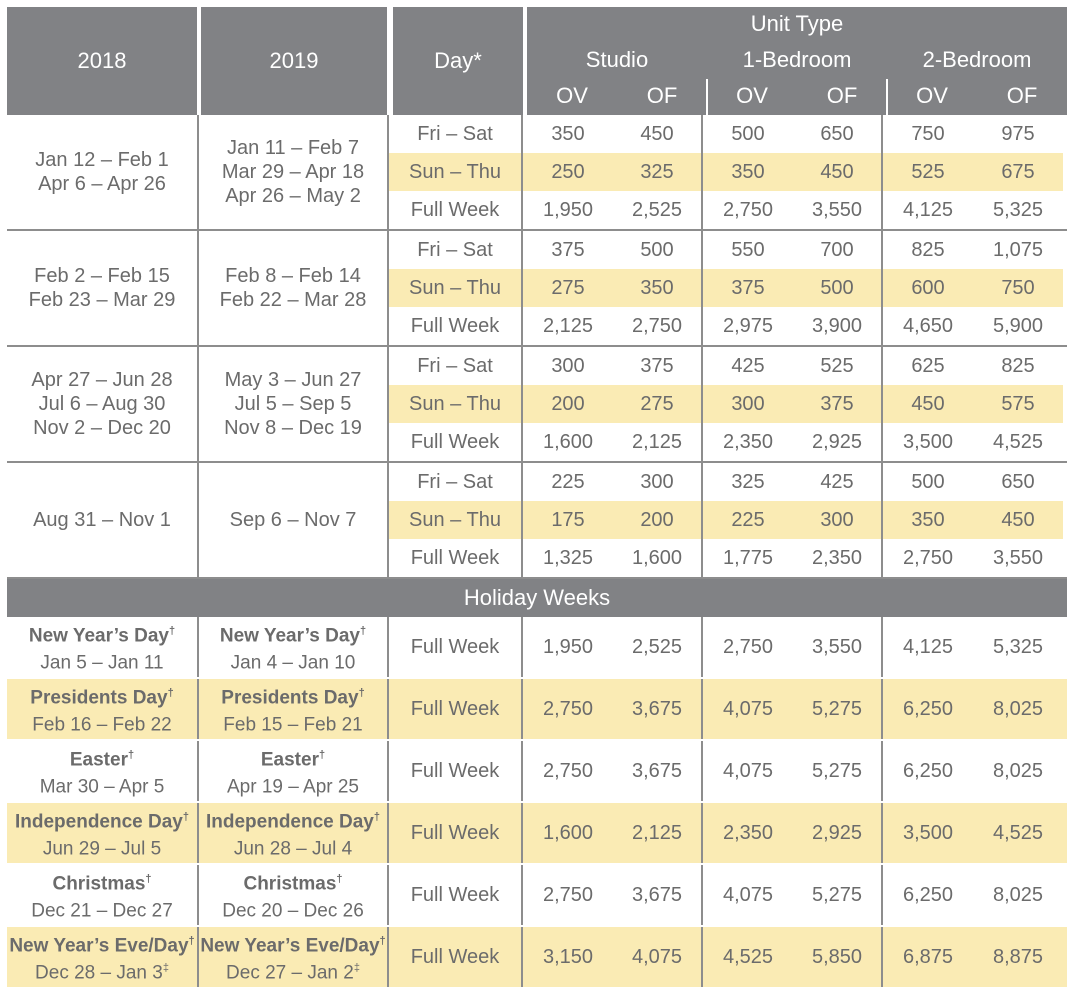  Describe the element at coordinates (1018, 209) in the screenshot. I see `two-bedroom-of-value: 5,325` at that location.